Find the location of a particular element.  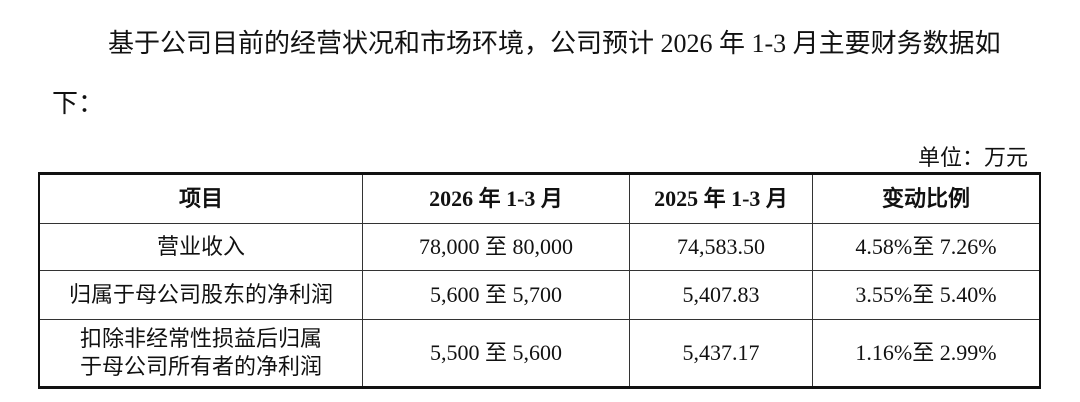

header-item: 项目 is located at coordinates (200, 198).